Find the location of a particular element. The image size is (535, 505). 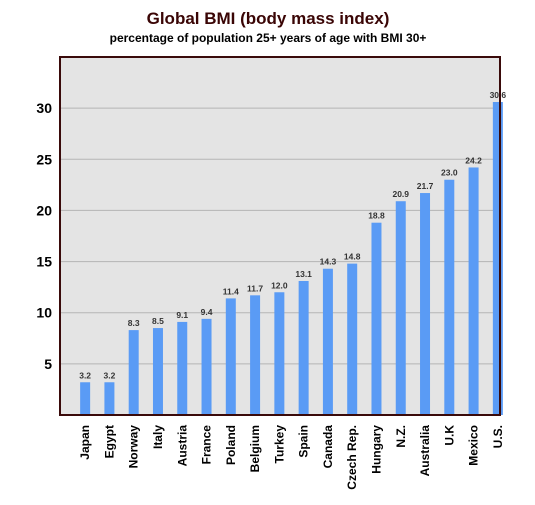

x-tick-label: Poland is located at coordinates (231, 445).